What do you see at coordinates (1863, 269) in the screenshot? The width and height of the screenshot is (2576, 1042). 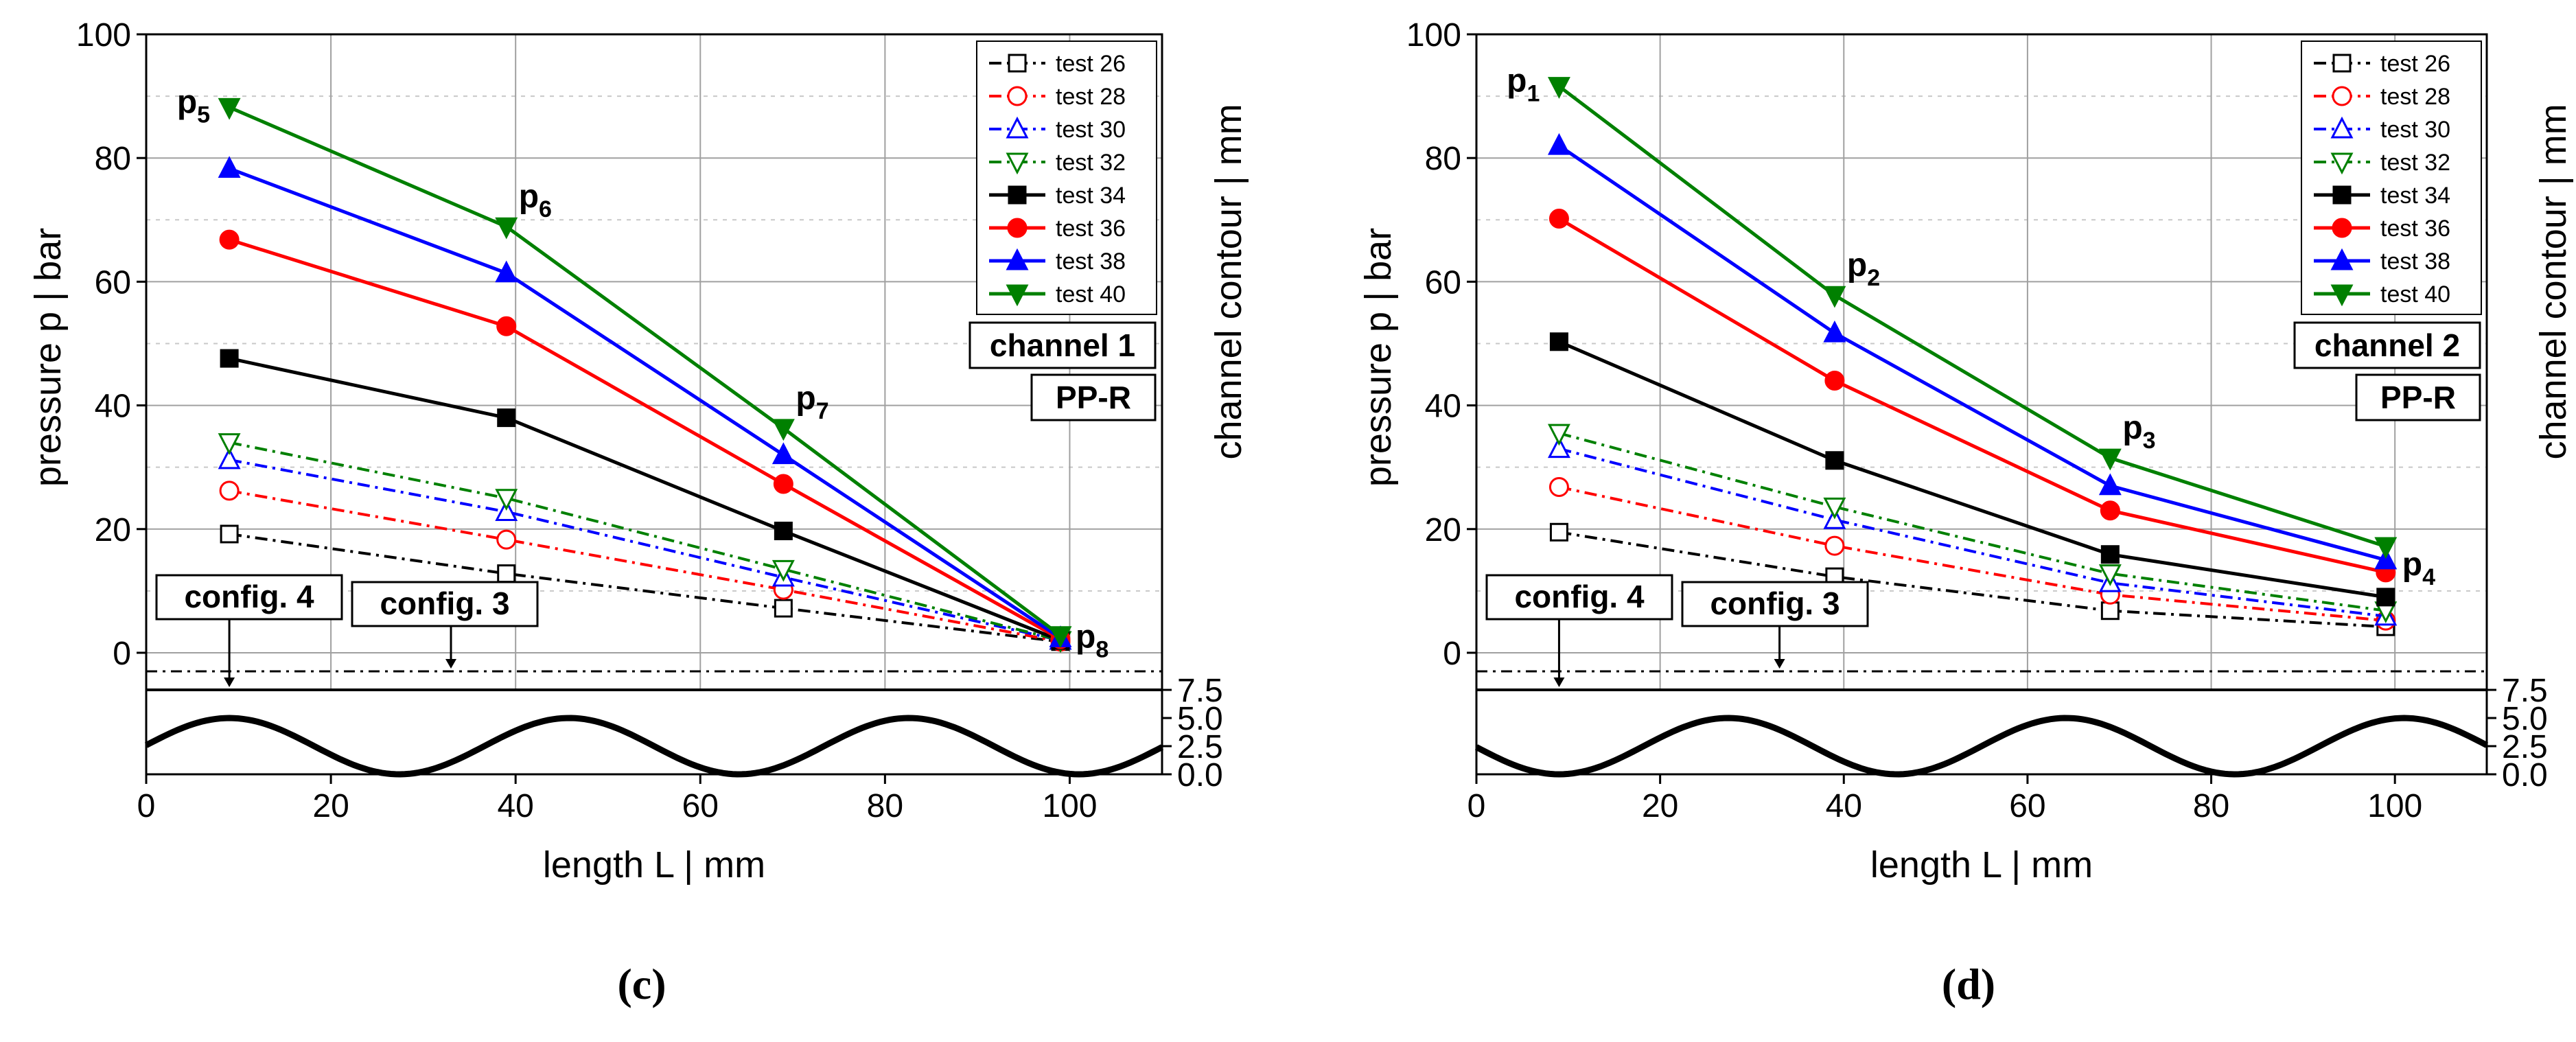 I see `point-label: p2` at bounding box center [1863, 269].